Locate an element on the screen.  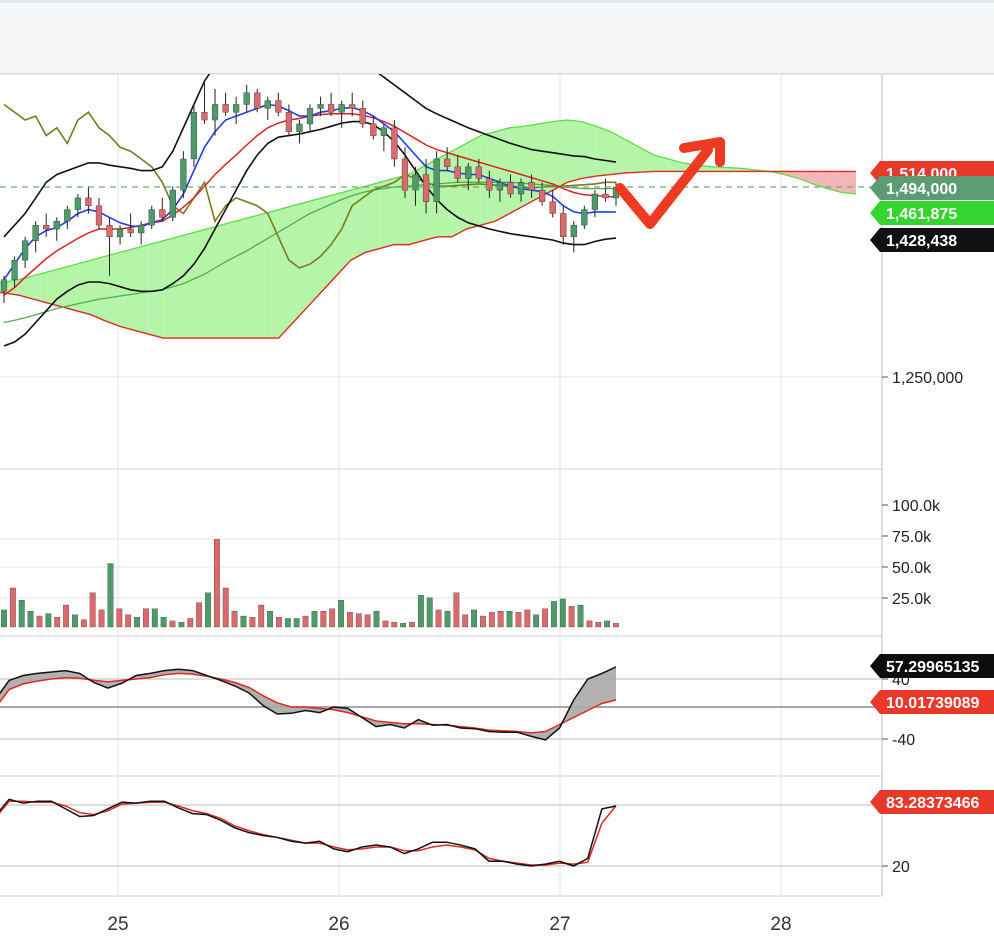
top-toolbar is located at coordinates (497, 37).